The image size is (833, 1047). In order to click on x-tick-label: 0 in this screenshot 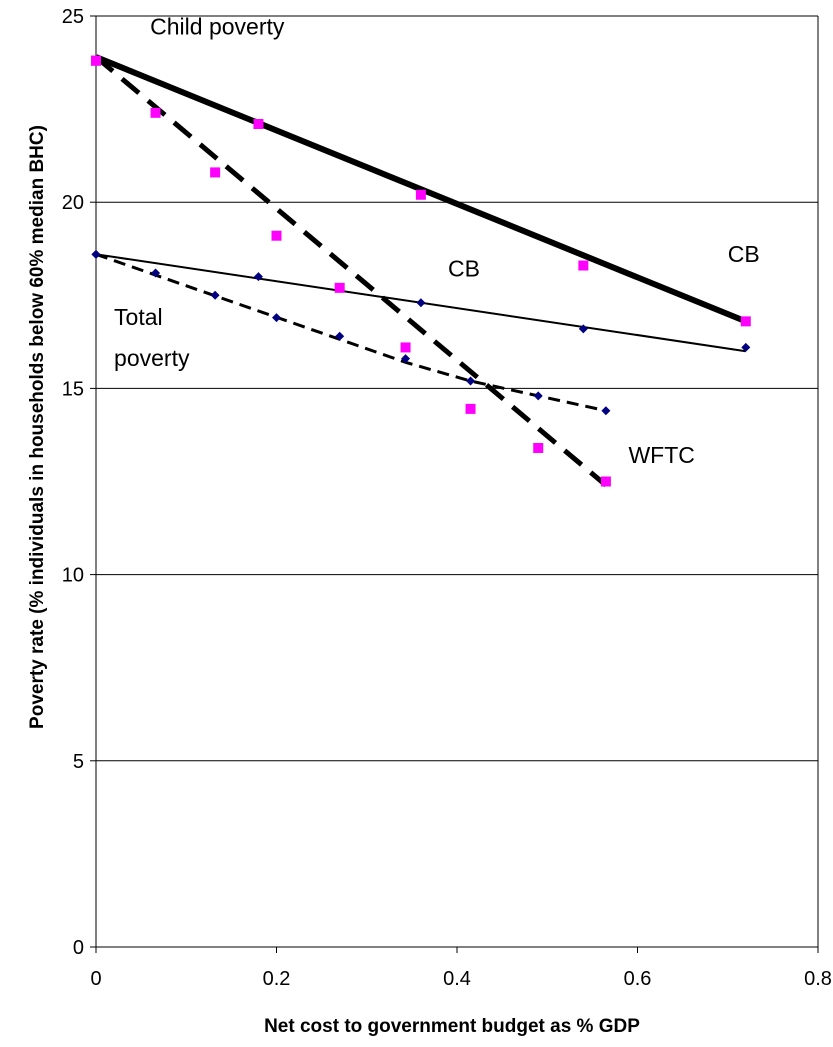, I will do `click(95, 979)`.